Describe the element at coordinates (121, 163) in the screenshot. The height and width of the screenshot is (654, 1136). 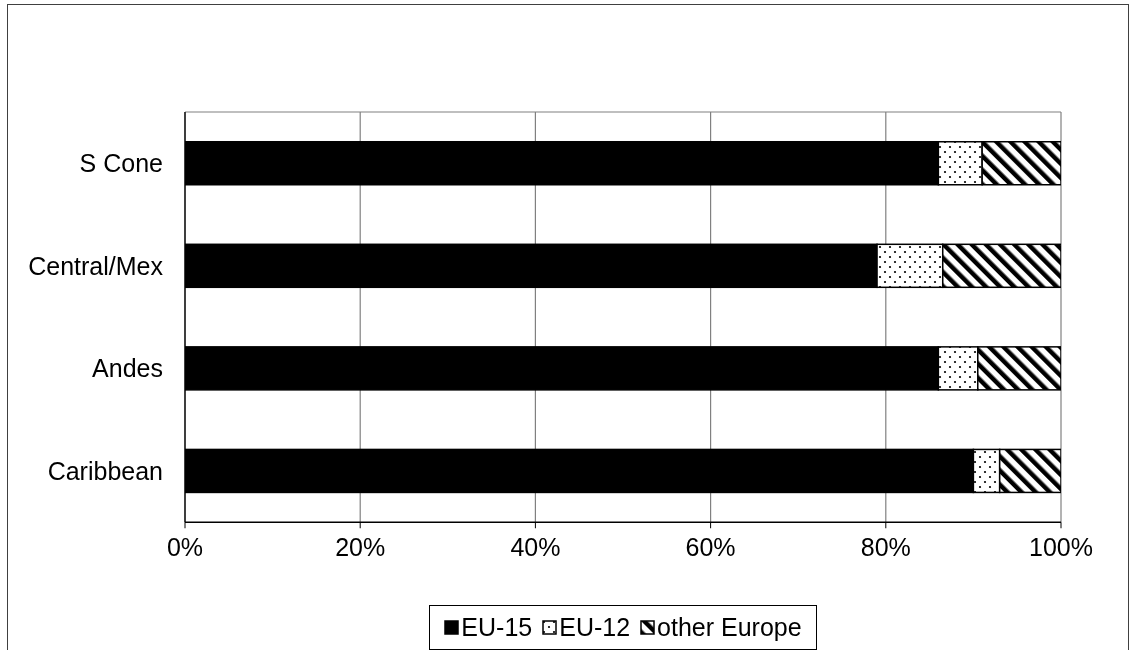
I see `y-tick-label: S Cone` at that location.